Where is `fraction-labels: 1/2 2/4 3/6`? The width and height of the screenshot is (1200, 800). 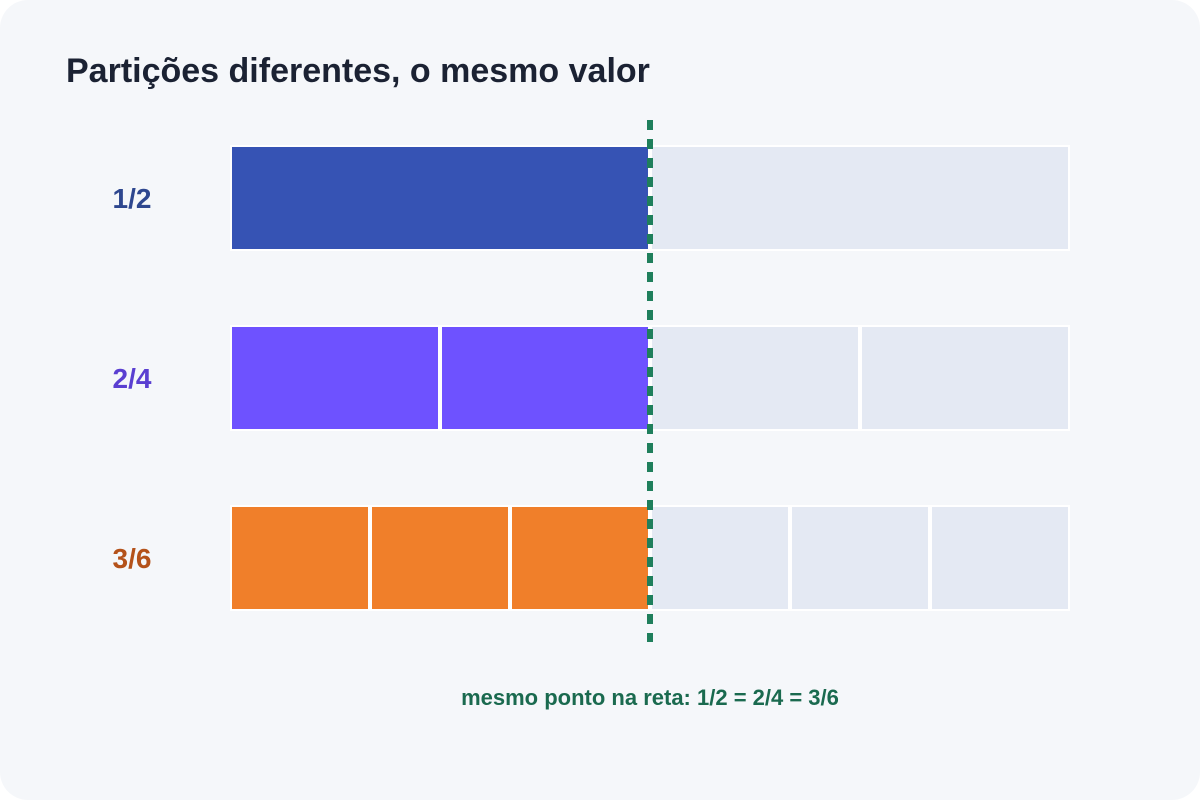 fraction-labels: 1/2 2/4 3/6 is located at coordinates (132, 378).